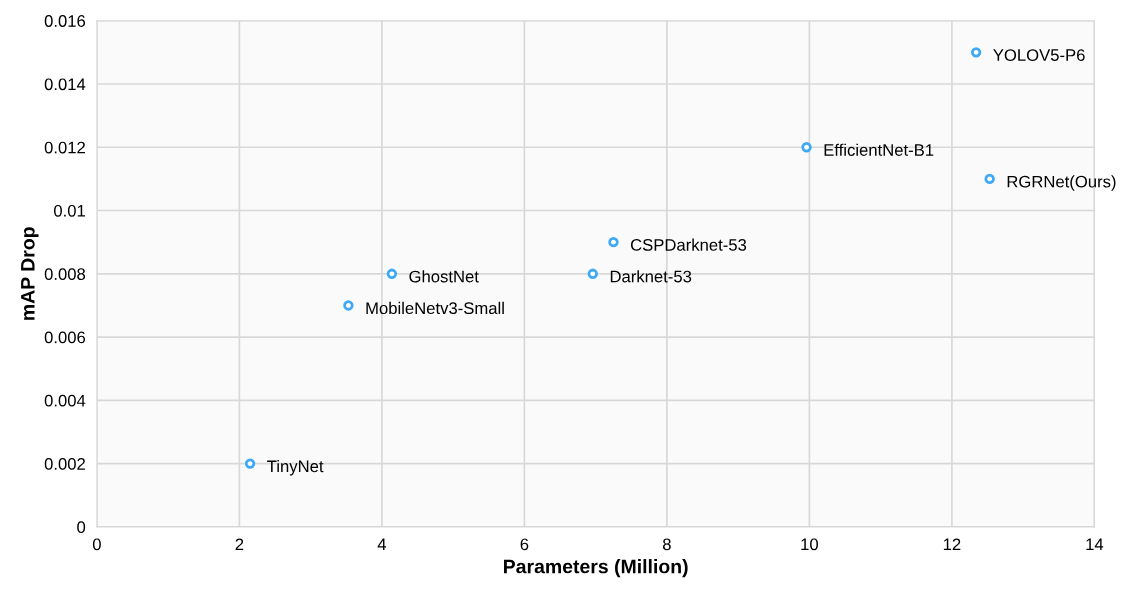 The height and width of the screenshot is (592, 1140). Describe the element at coordinates (444, 276) in the screenshot. I see `annotation: GhostNet` at that location.